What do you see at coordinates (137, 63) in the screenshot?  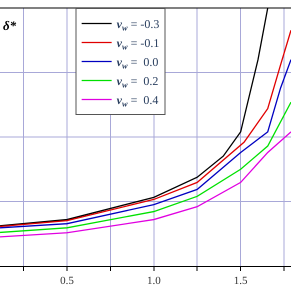 I see `legend-label: v$_{w}$ = 0.0` at bounding box center [137, 63].